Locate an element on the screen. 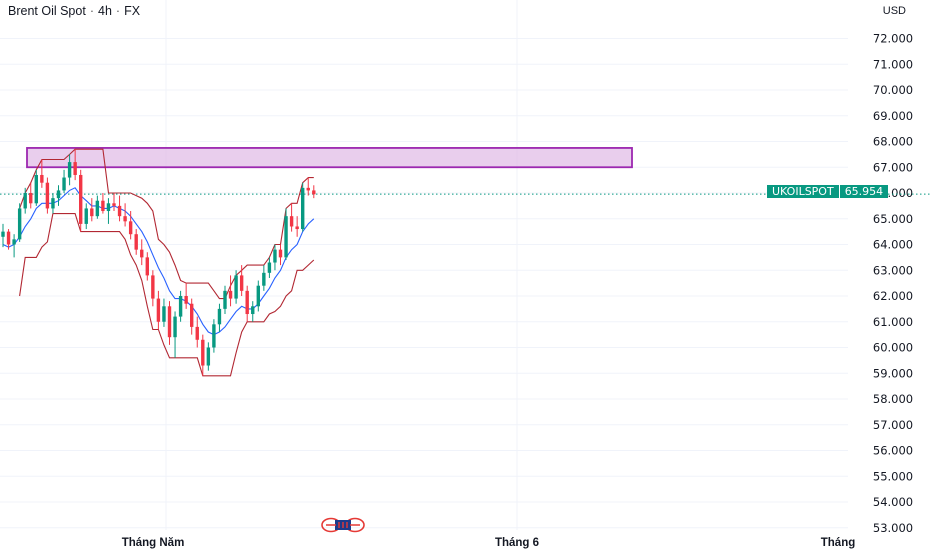  y-tick-label: 71.000 is located at coordinates (893, 64).